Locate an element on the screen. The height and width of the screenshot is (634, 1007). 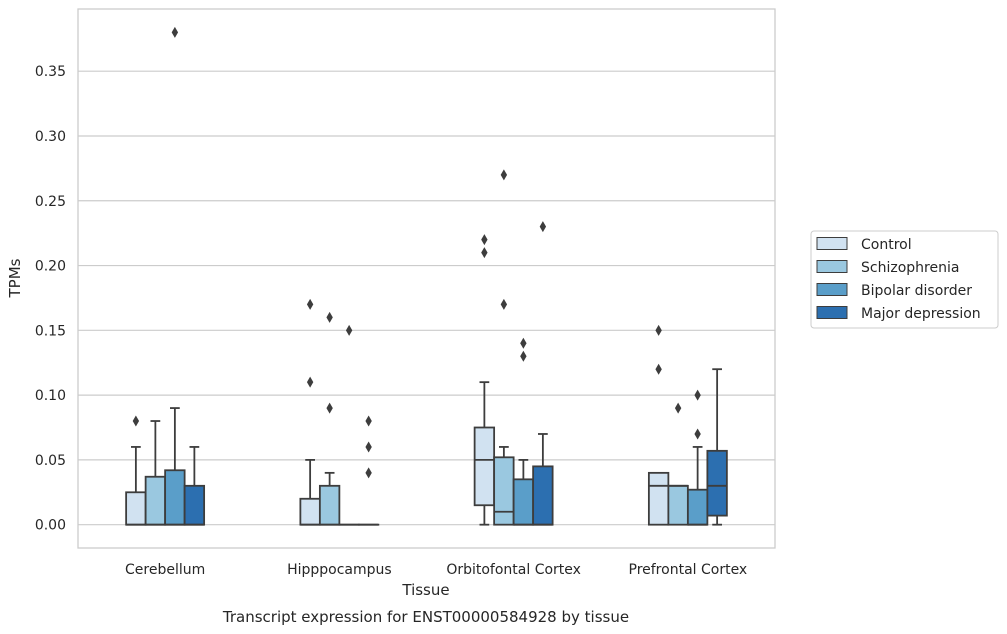
y-tick-label: 0.20 is located at coordinates (50, 267).